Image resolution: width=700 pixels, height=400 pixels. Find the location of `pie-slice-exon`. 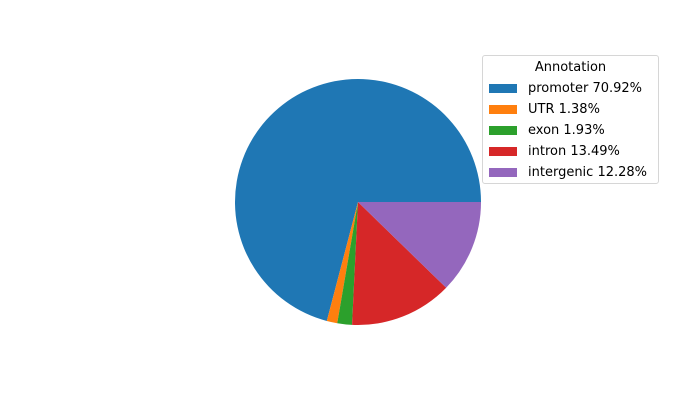

pie-slice-exon is located at coordinates (347, 263).